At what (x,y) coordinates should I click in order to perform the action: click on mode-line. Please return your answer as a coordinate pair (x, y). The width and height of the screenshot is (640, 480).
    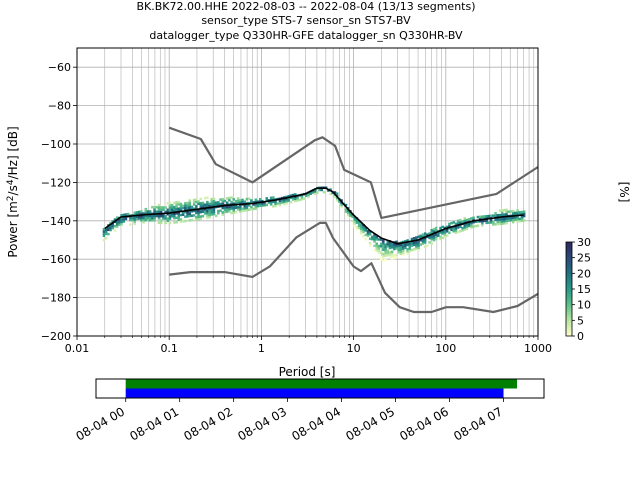
    Looking at the image, I should click on (314, 216).